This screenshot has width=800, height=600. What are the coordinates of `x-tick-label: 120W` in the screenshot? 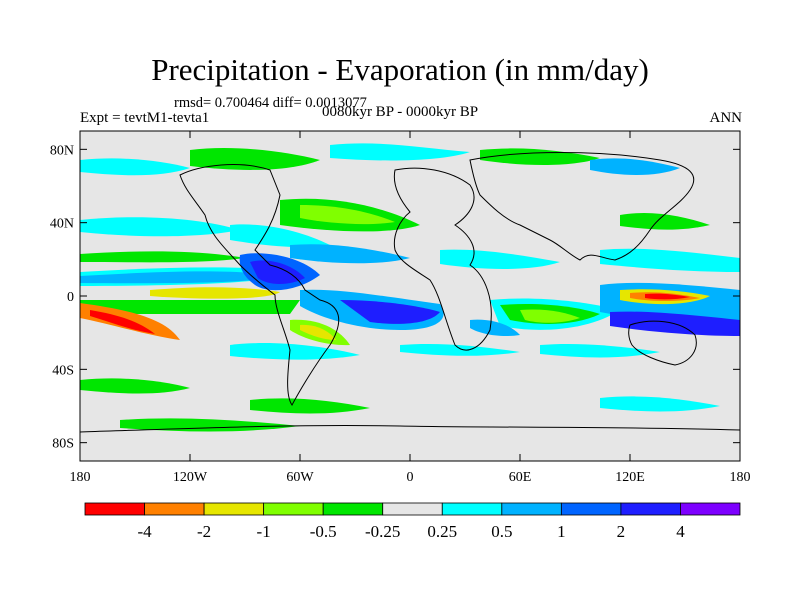 It's located at (190, 477).